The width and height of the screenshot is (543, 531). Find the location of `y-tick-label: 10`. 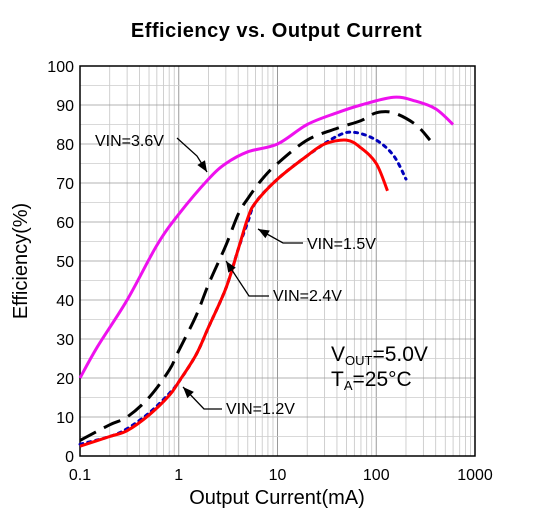

y-tick-label: 10 is located at coordinates (65, 418).